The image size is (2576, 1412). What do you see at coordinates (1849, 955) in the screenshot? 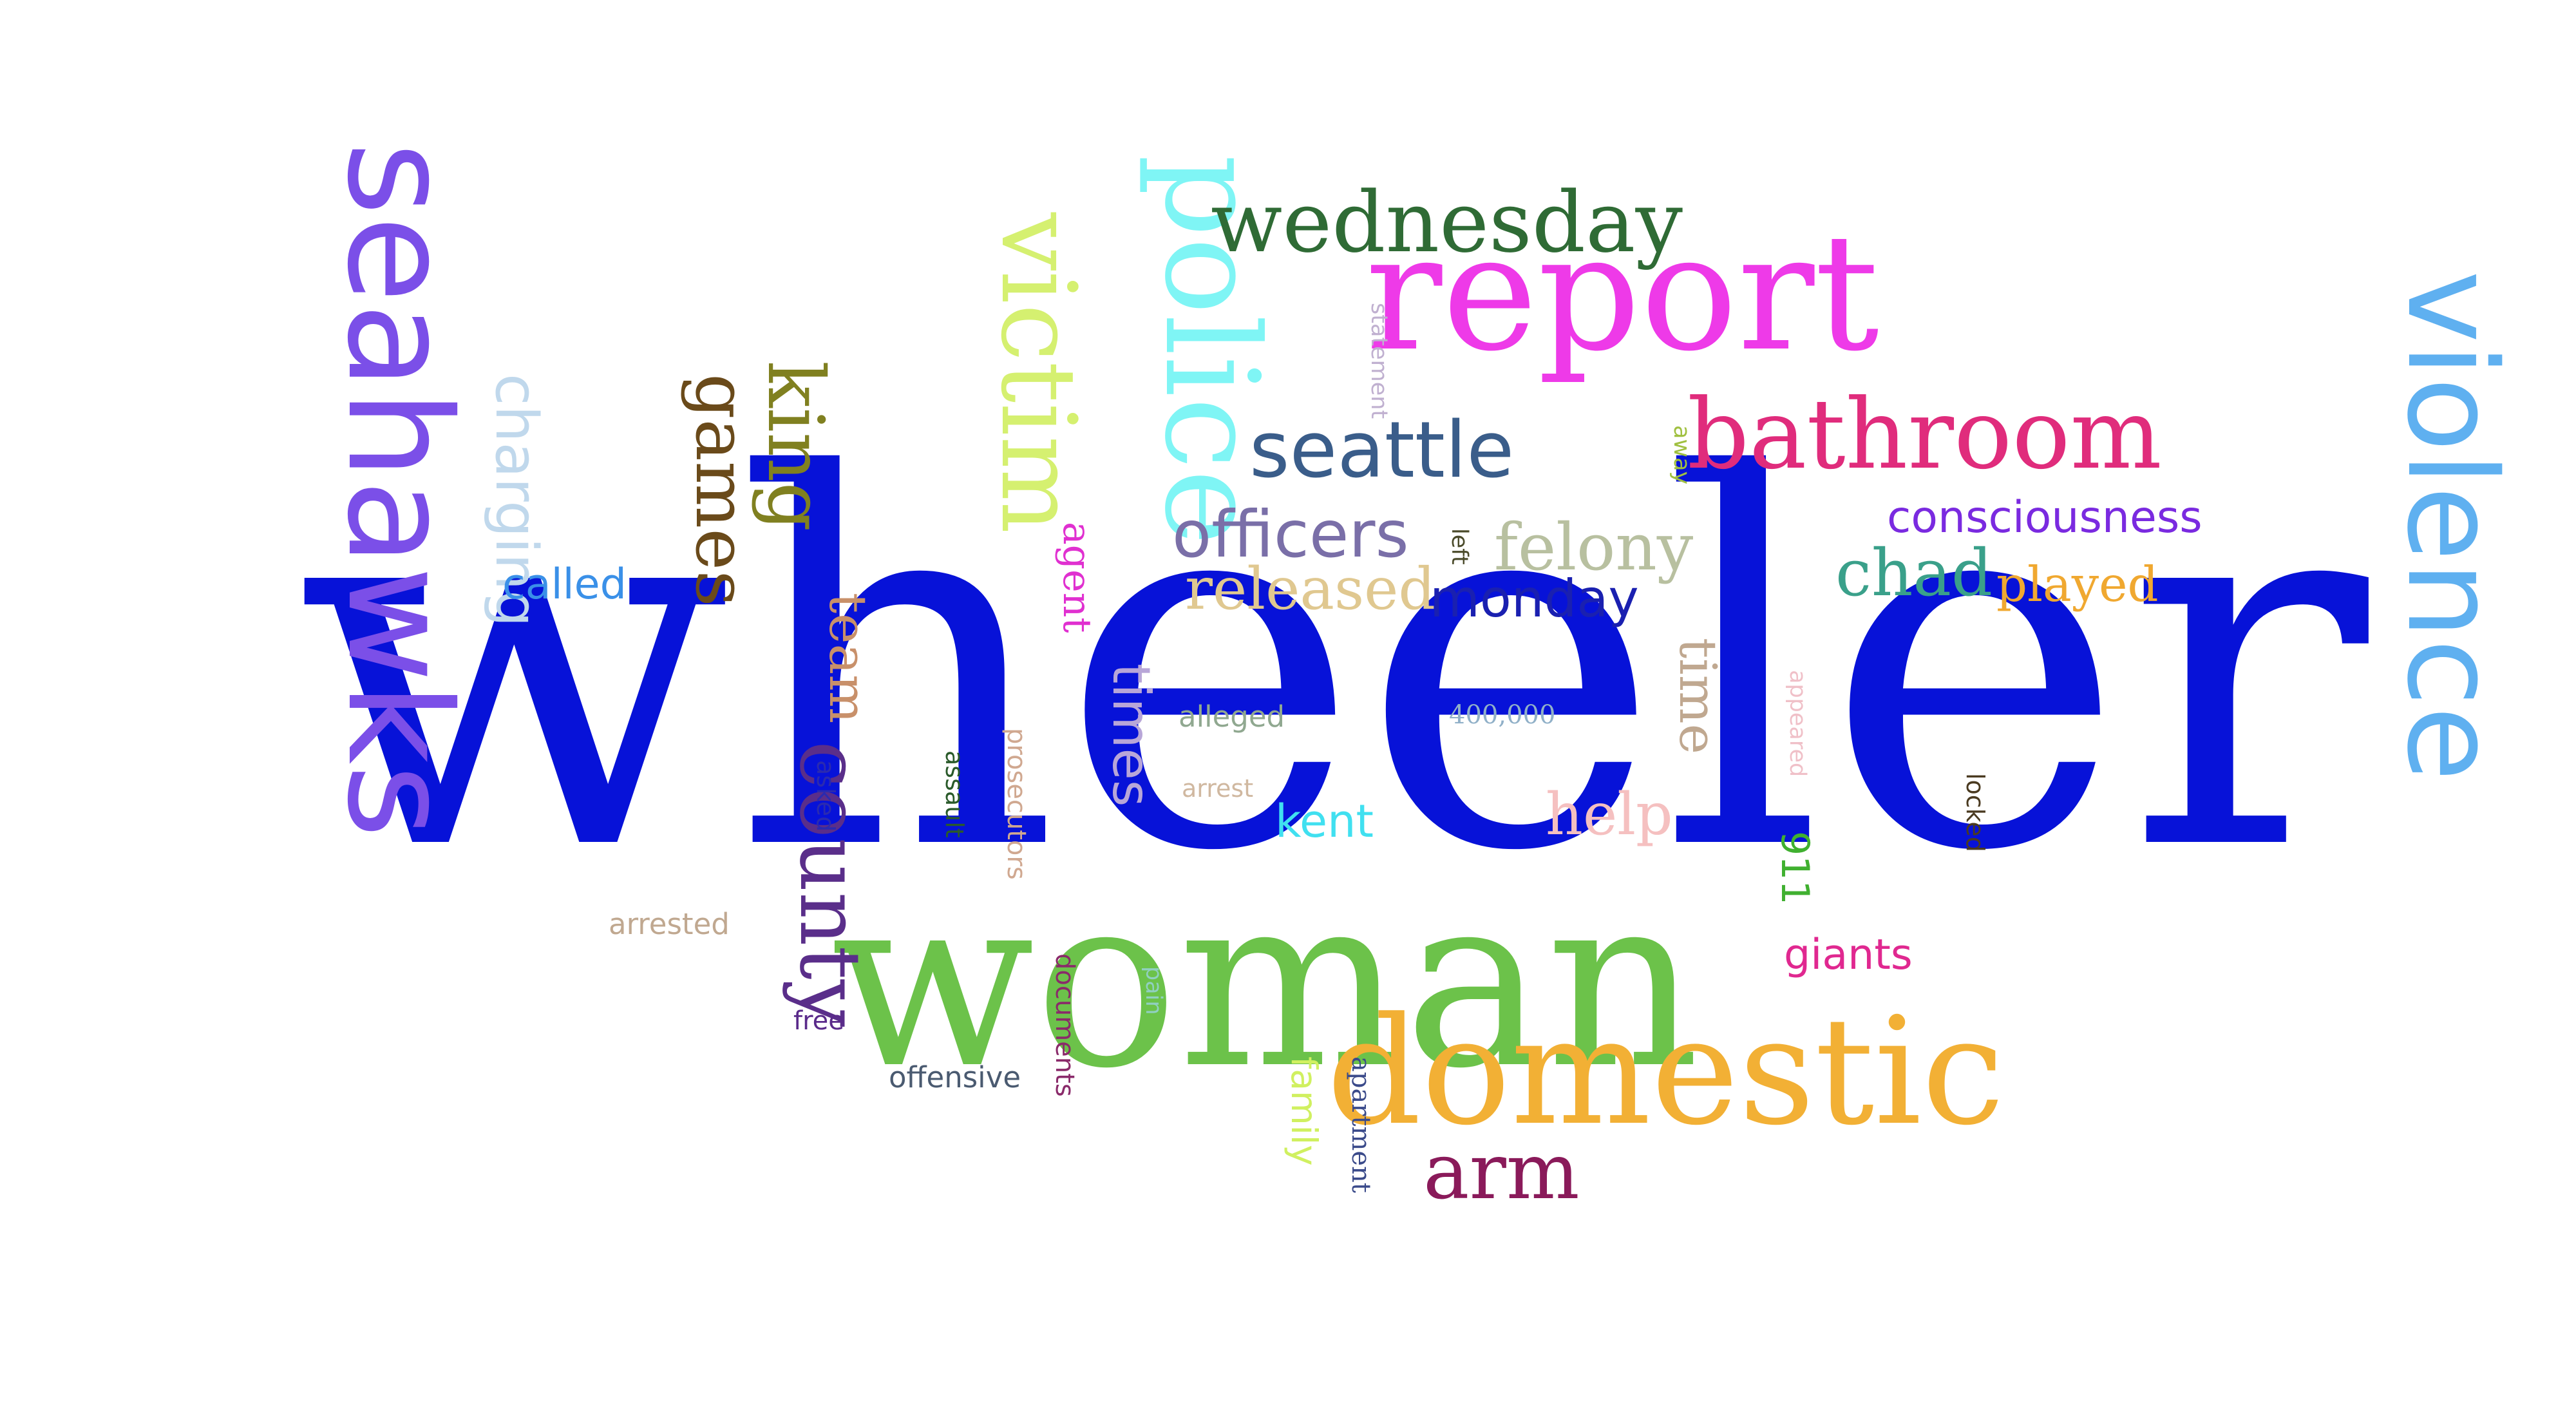
I see `word-giants: giants` at bounding box center [1849, 955].